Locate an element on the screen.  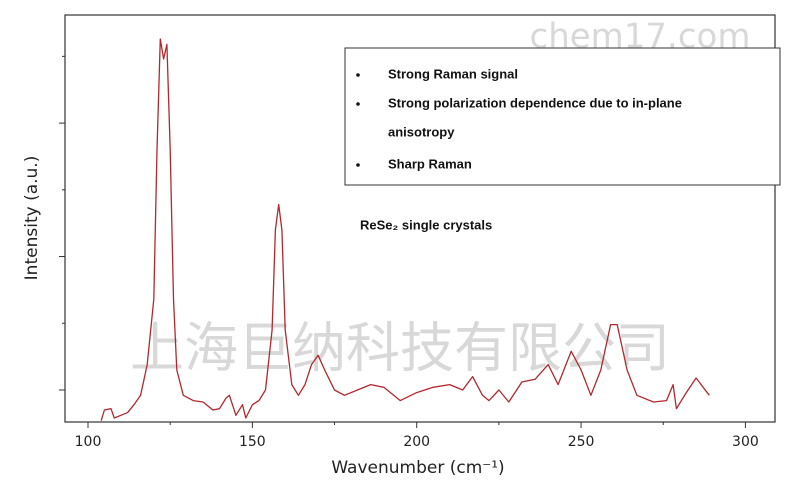
note: Sharp Raman is located at coordinates (430, 163).